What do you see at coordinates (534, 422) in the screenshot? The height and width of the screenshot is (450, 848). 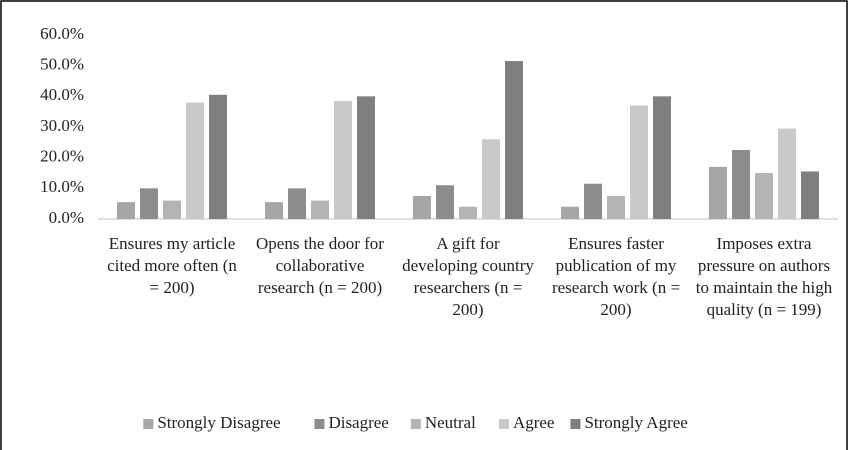 I see `legend-label: Agree` at bounding box center [534, 422].